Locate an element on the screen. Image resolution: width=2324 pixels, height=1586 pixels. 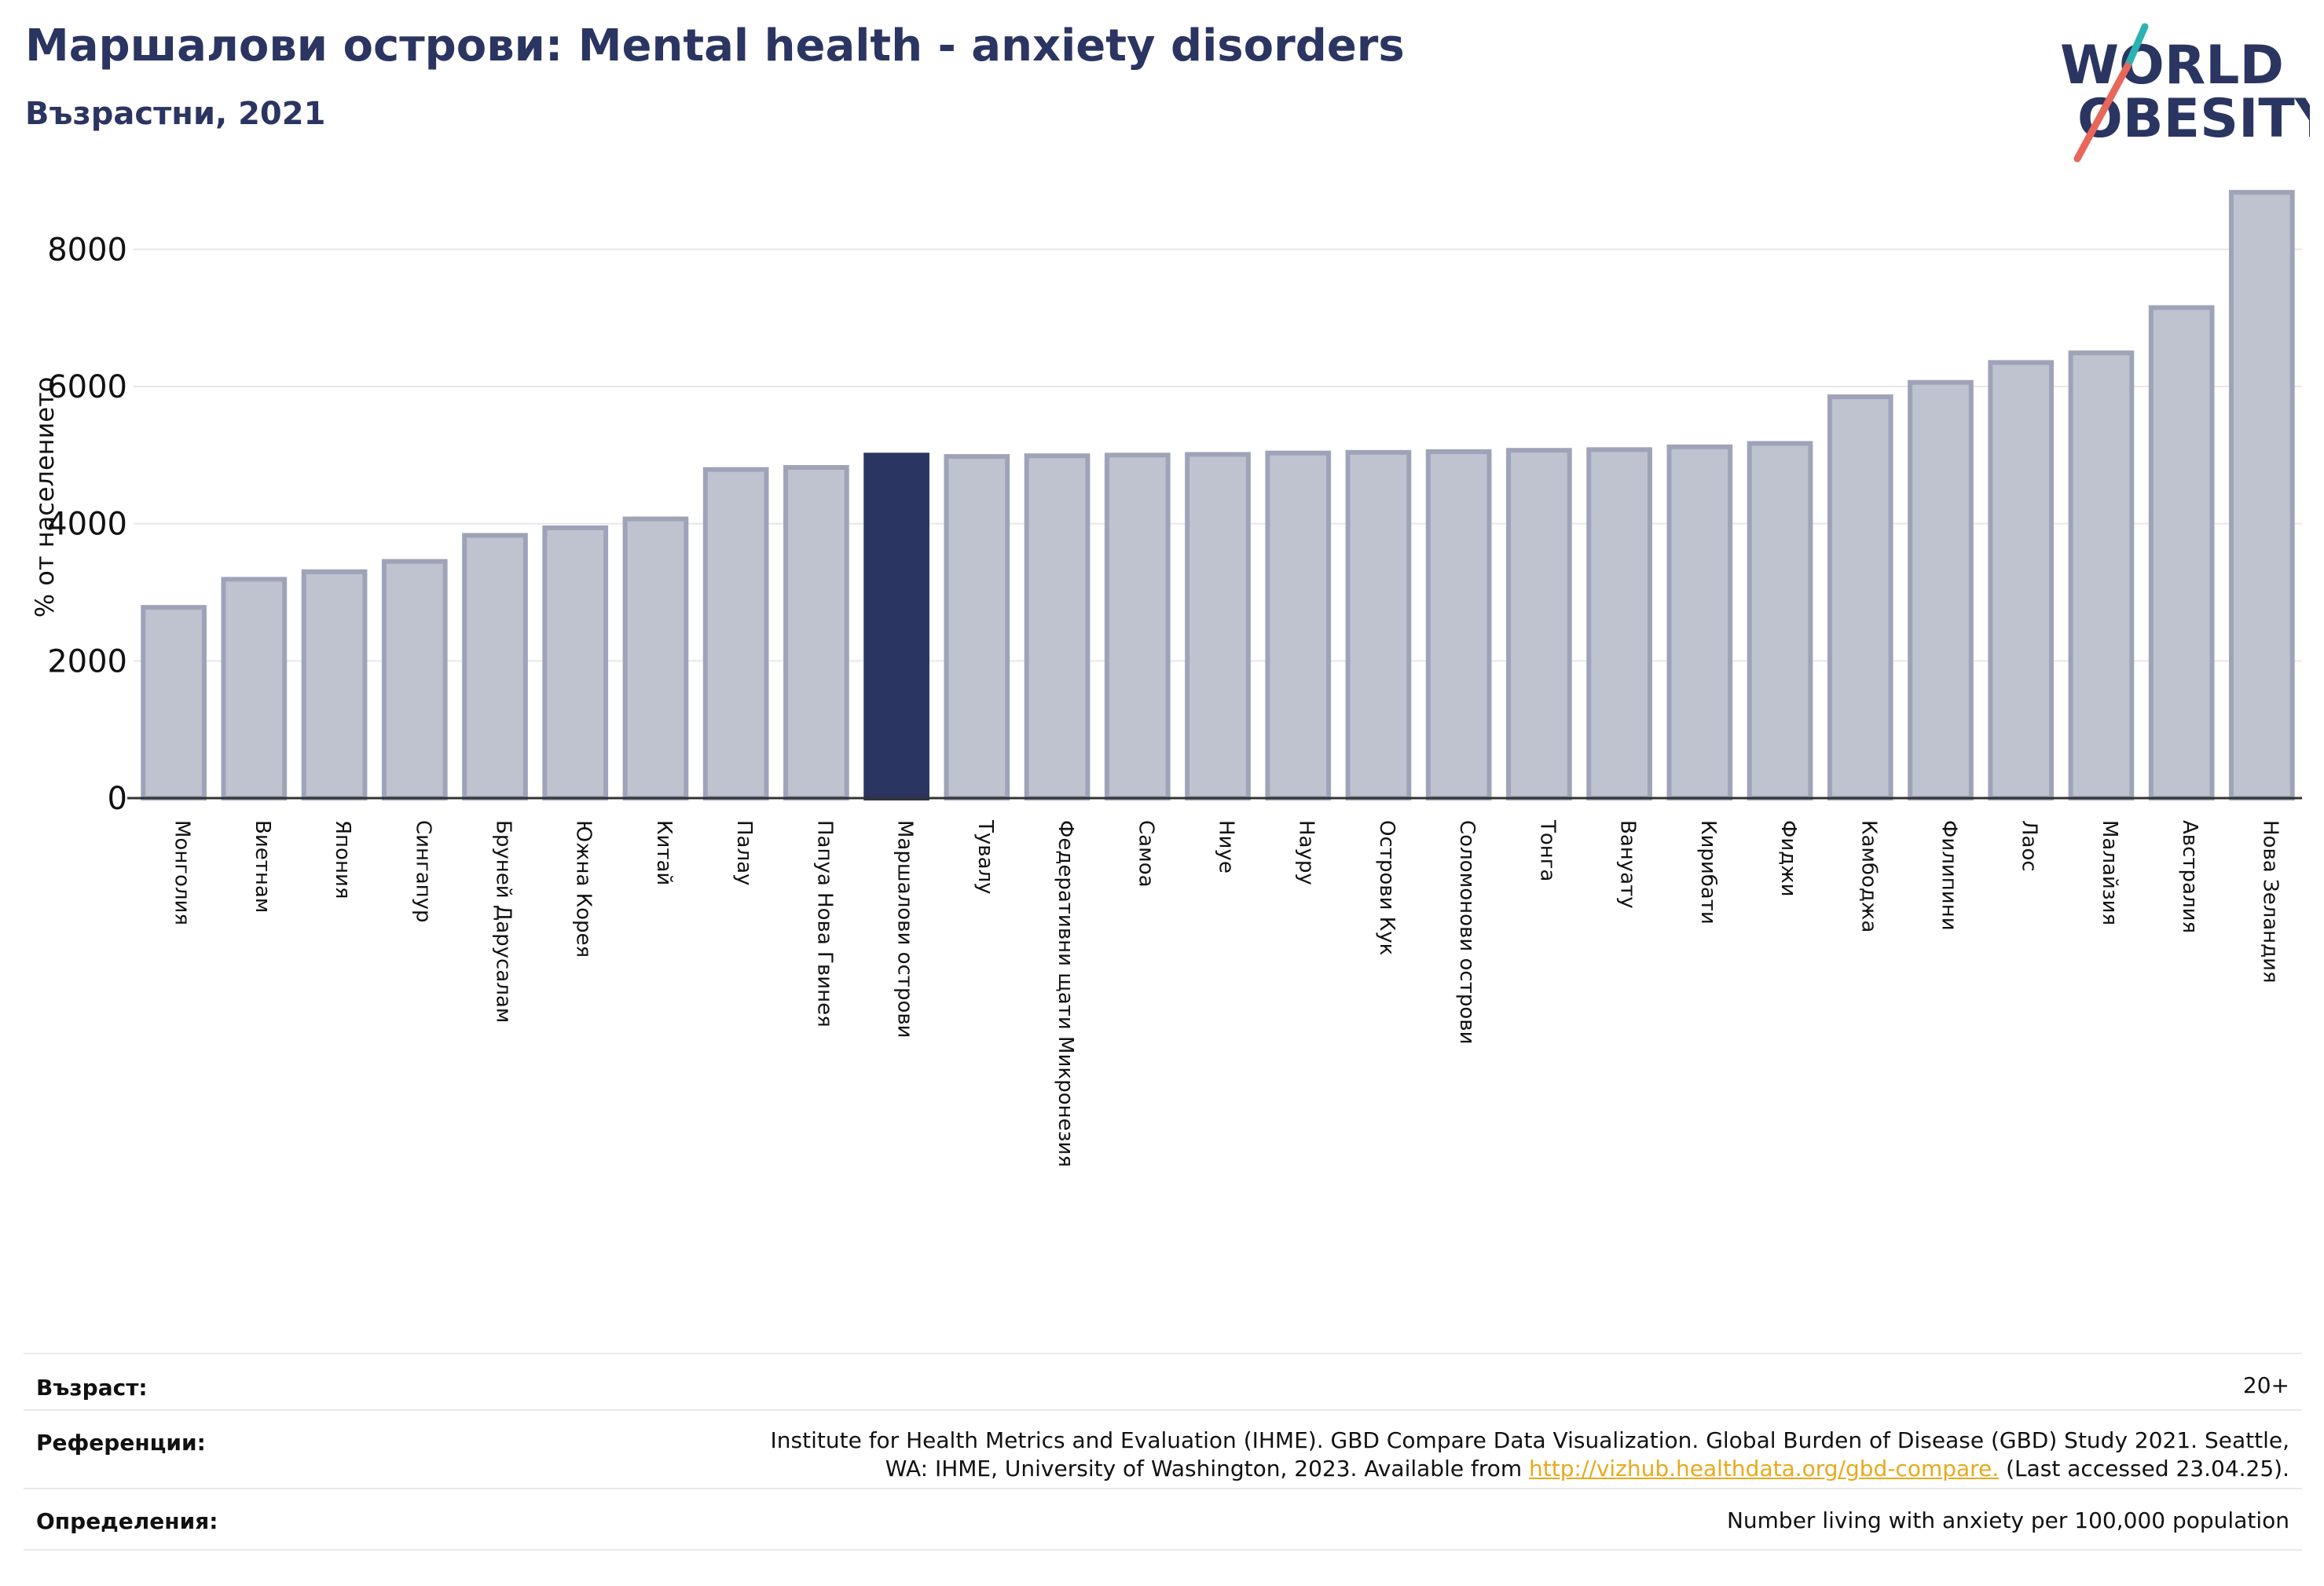
x-tick-label: Вануату is located at coordinates (1628, 864).